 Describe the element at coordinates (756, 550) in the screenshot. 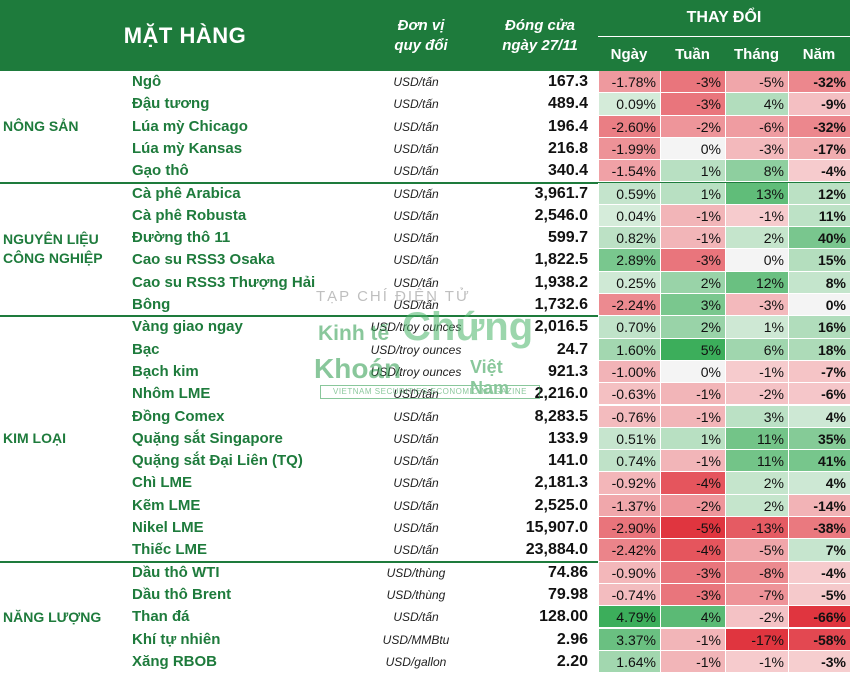

I see `change-month: -5%` at that location.